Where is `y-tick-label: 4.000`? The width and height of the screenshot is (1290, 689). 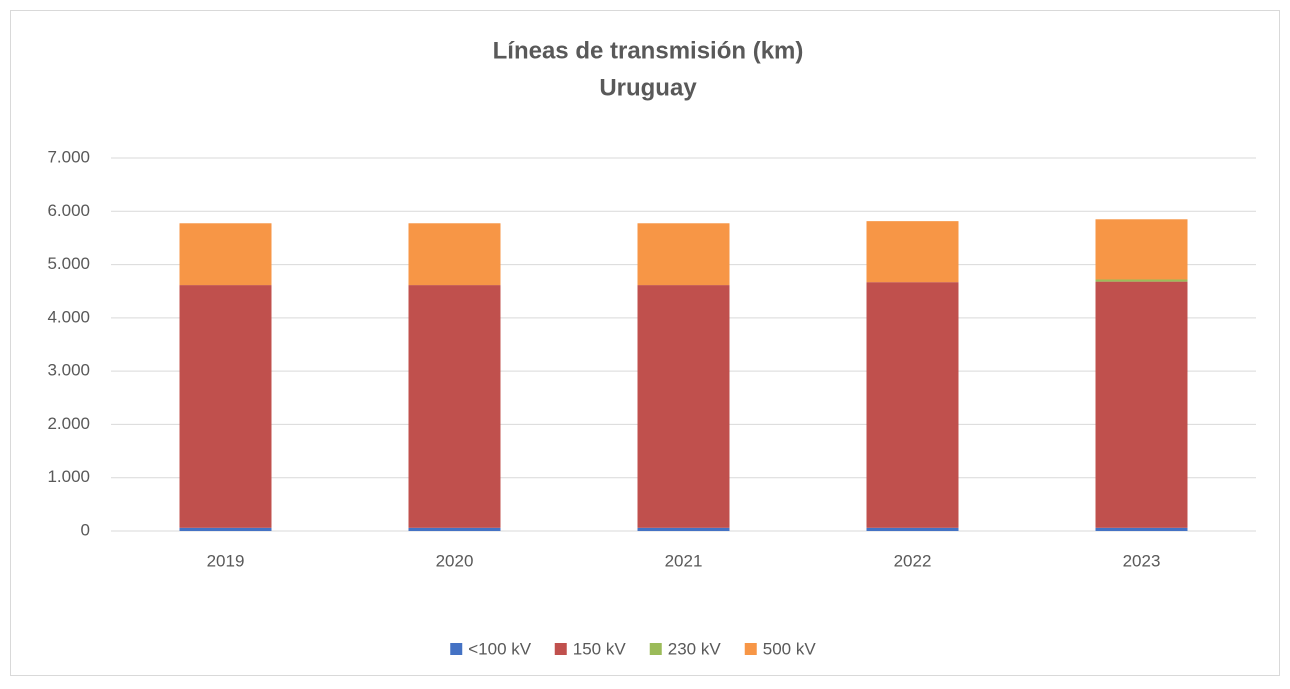
y-tick-label: 4.000 is located at coordinates (68, 316).